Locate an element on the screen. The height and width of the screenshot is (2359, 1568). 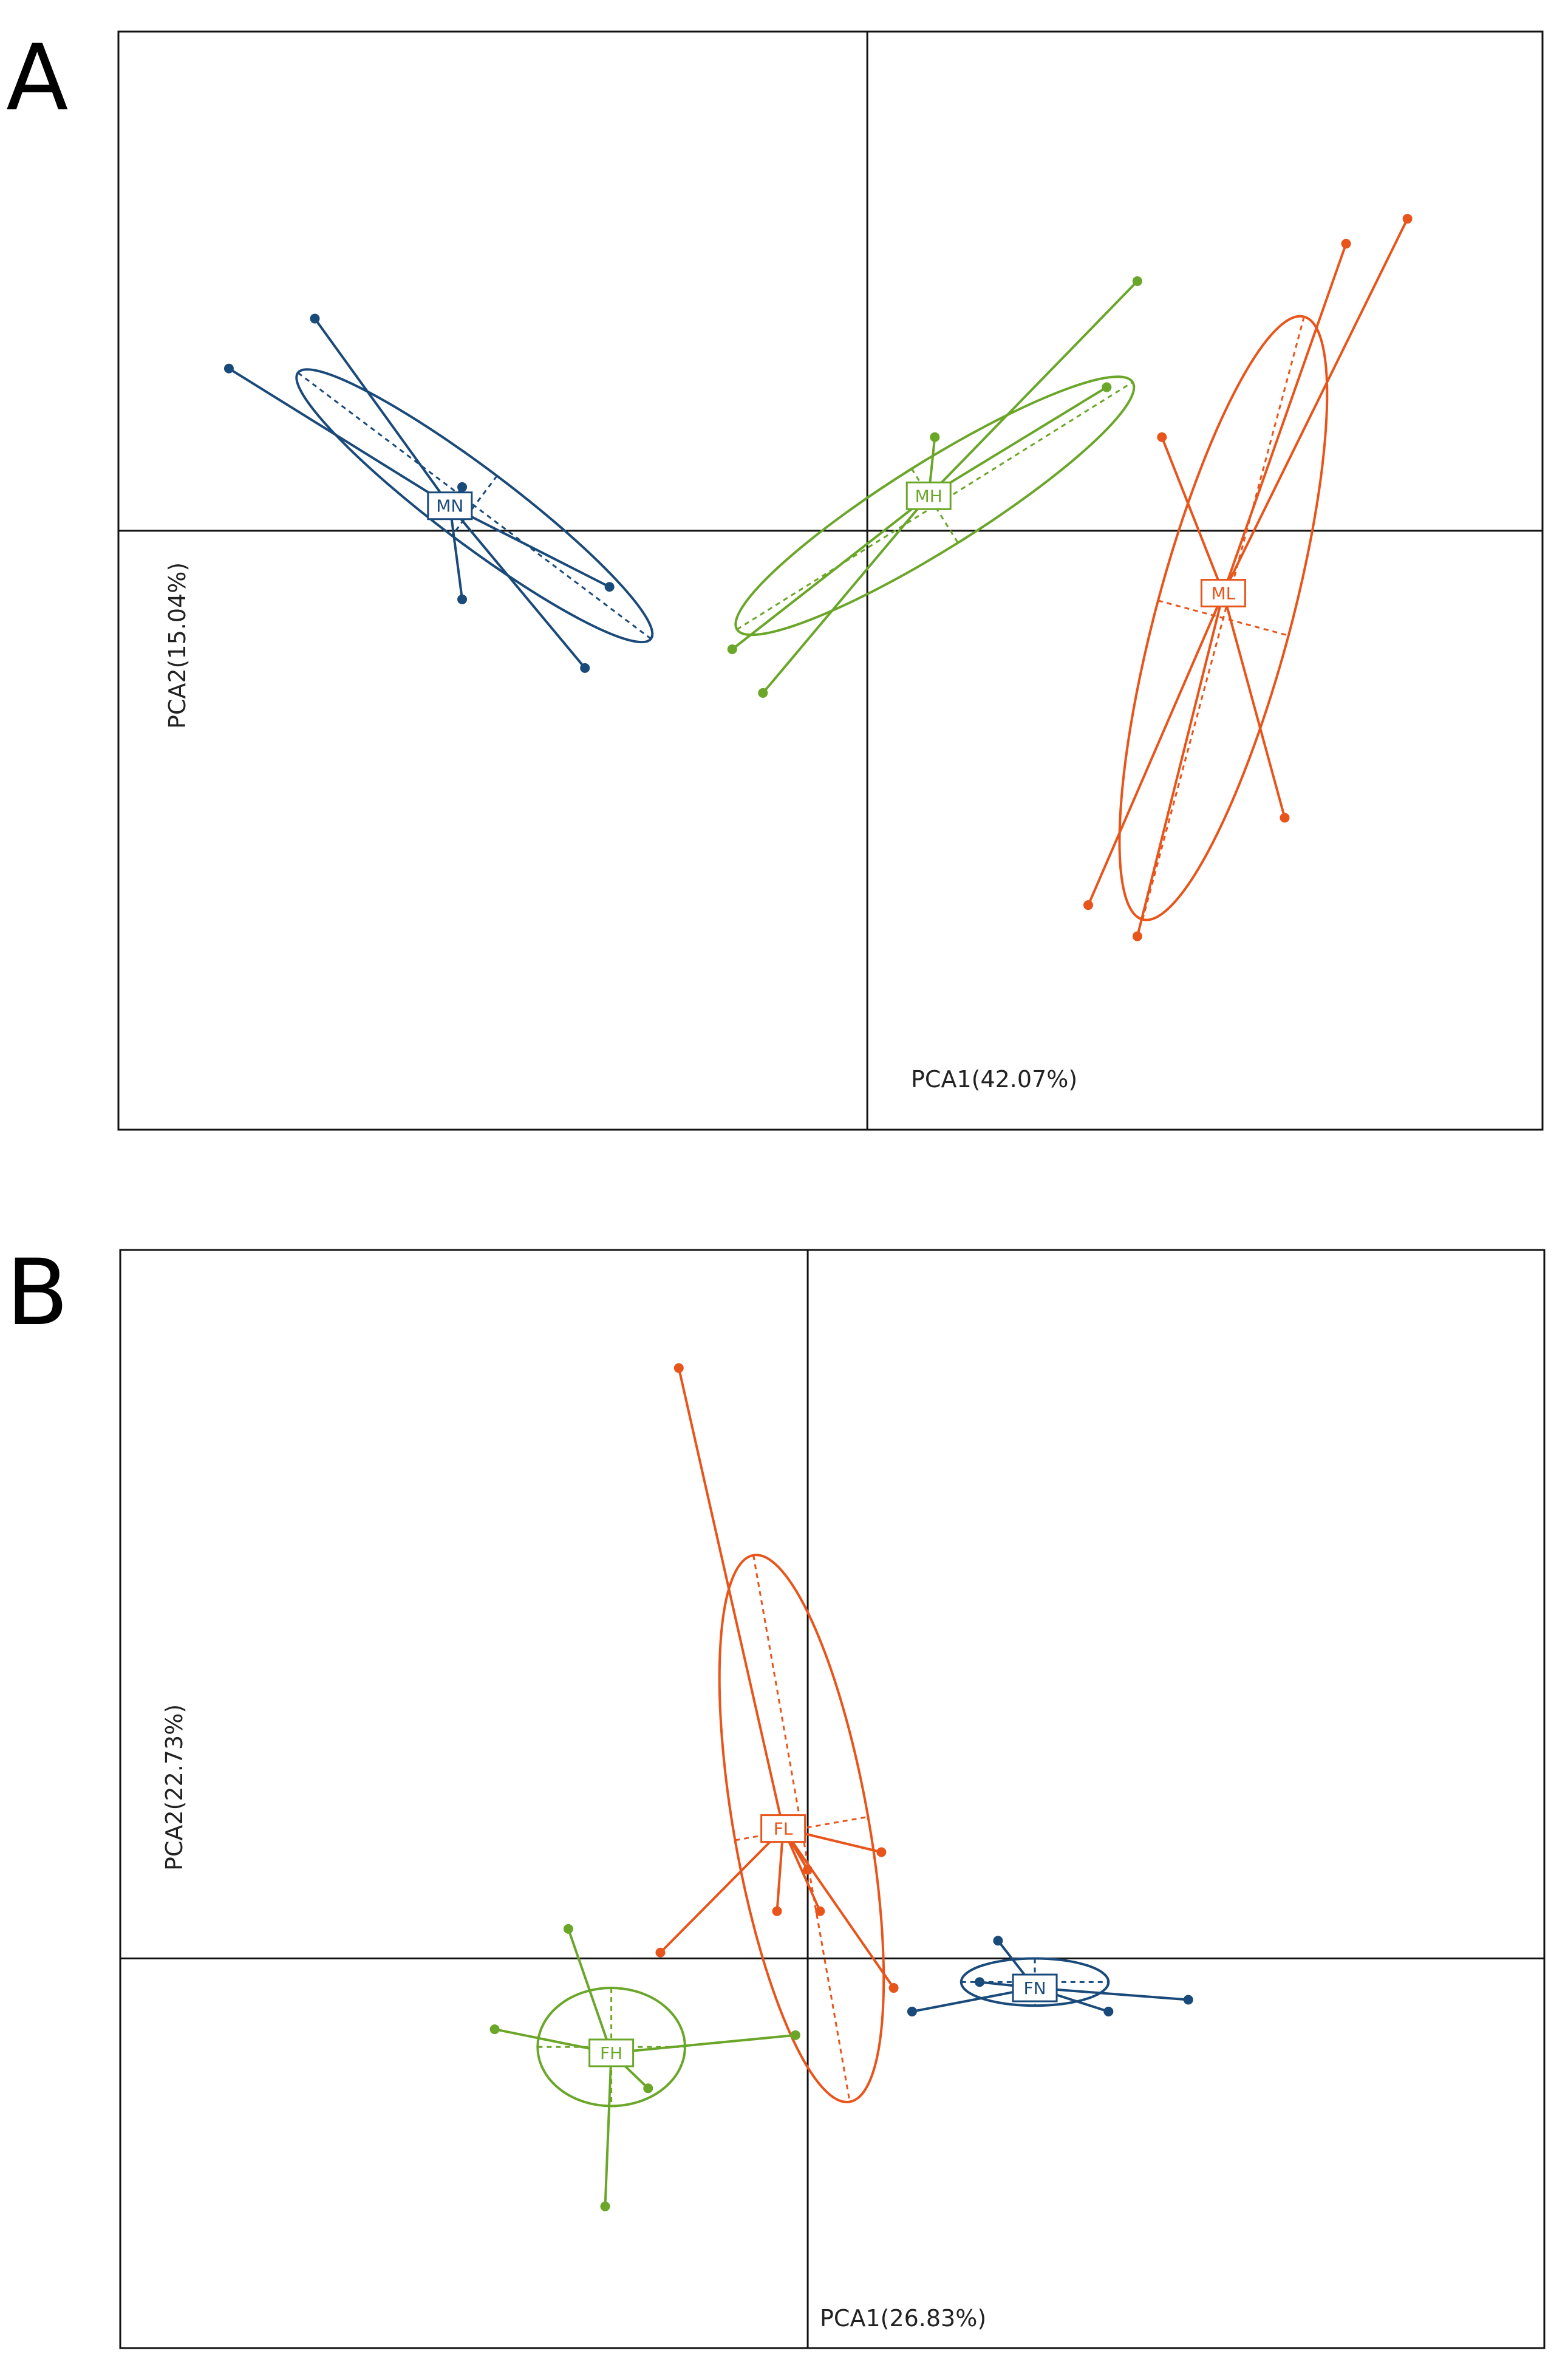
panel-a-letter: A is located at coordinates (37, 78).